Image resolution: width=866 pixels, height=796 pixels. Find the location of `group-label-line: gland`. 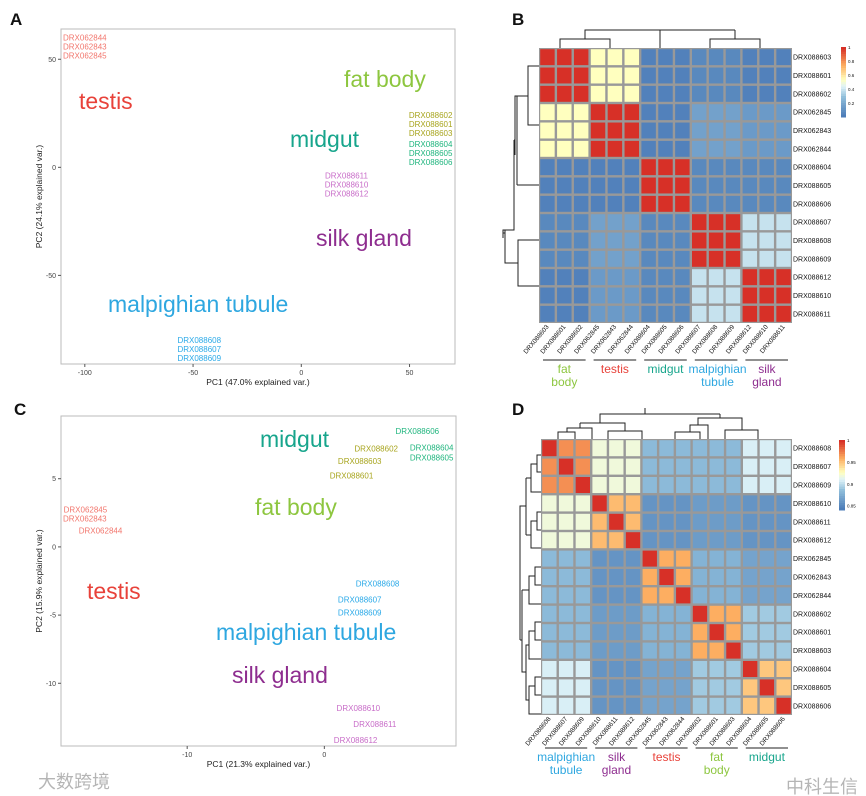

group-label-line: gland is located at coordinates (767, 381).